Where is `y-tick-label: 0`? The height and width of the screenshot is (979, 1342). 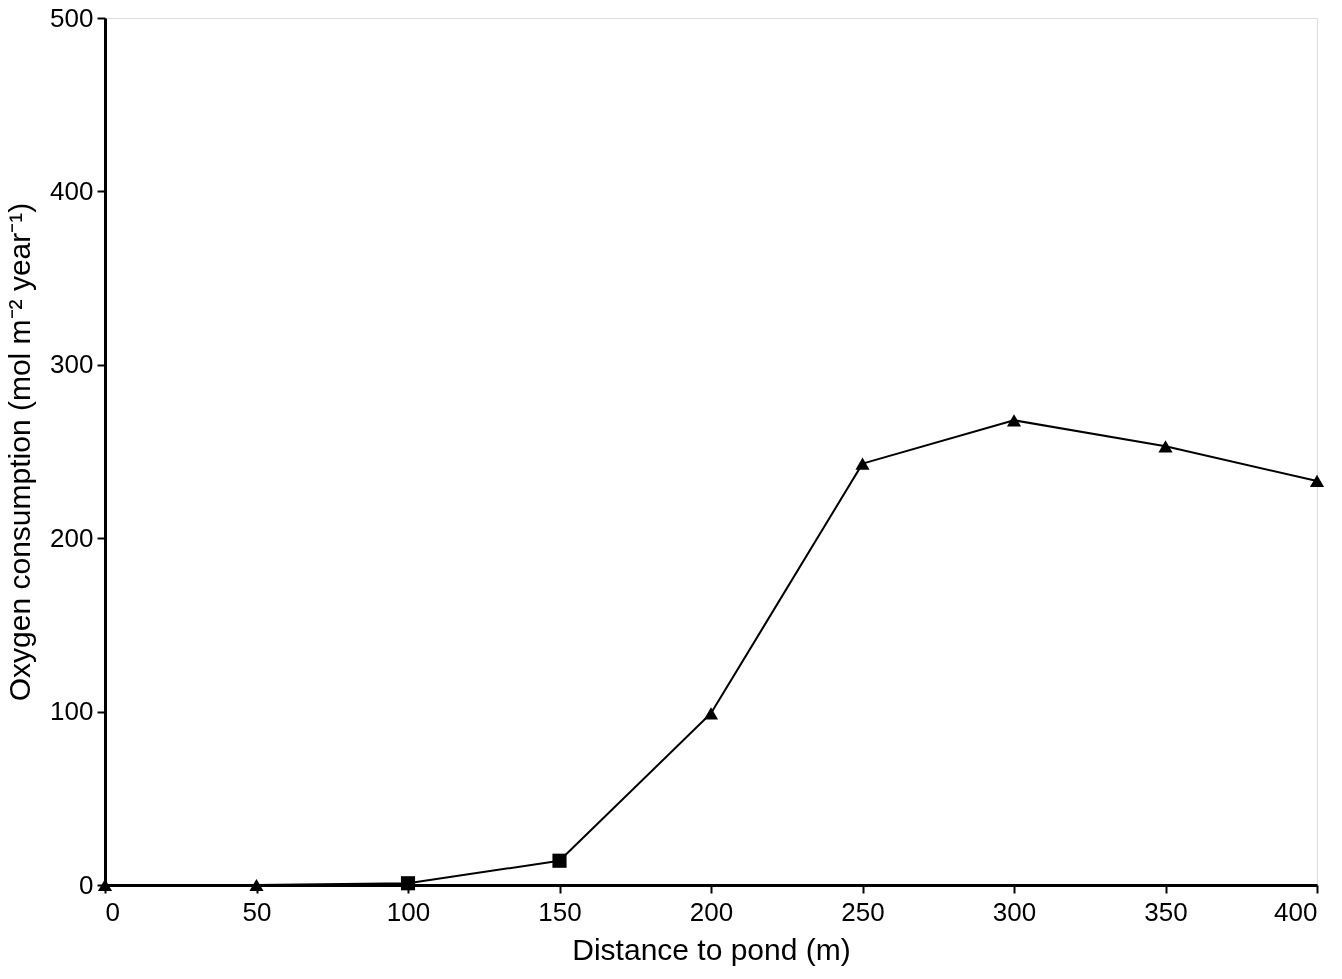 y-tick-label: 0 is located at coordinates (86, 884).